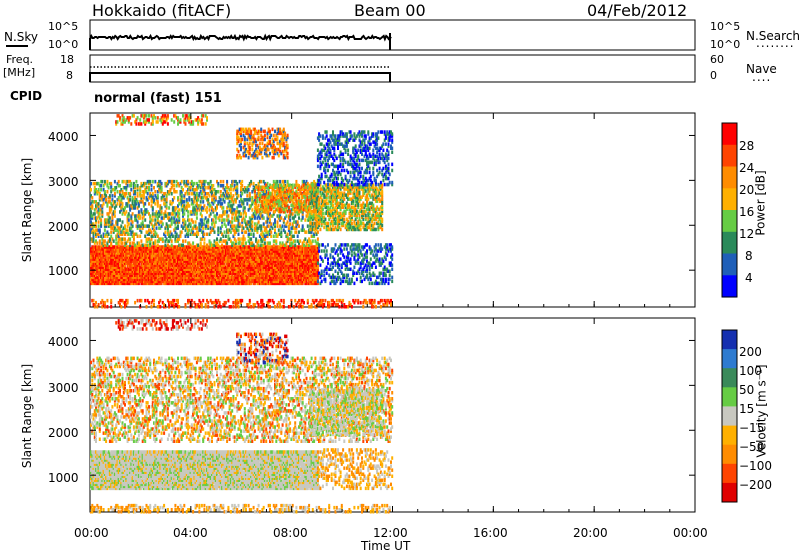  What do you see at coordinates (725, 44) in the screenshot?
I see `noise-right-tick-bottom: 10^0` at bounding box center [725, 44].